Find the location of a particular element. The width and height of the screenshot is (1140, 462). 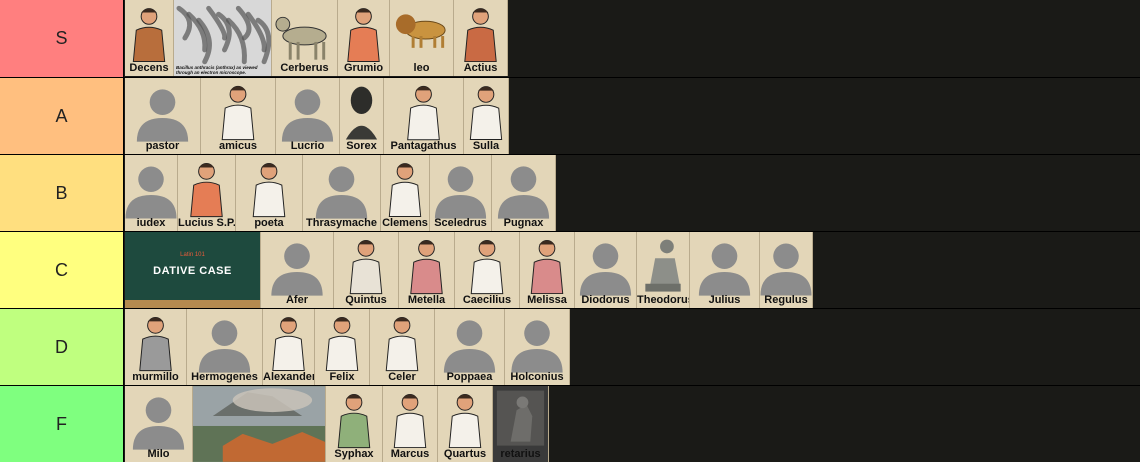

character-name: Holconius is located at coordinates (537, 377).